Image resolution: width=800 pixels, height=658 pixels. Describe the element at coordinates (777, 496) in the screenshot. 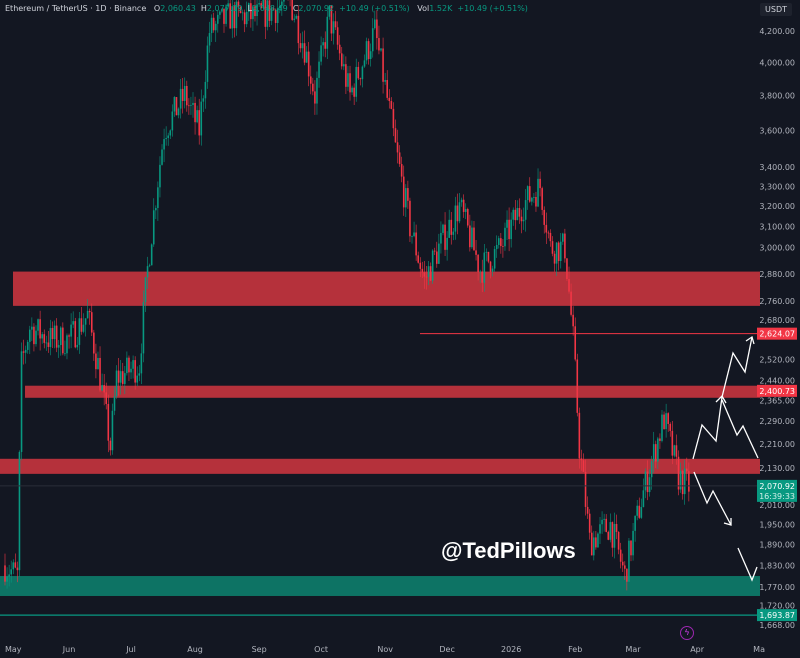

I see `countdown-label: 16:39:33` at that location.